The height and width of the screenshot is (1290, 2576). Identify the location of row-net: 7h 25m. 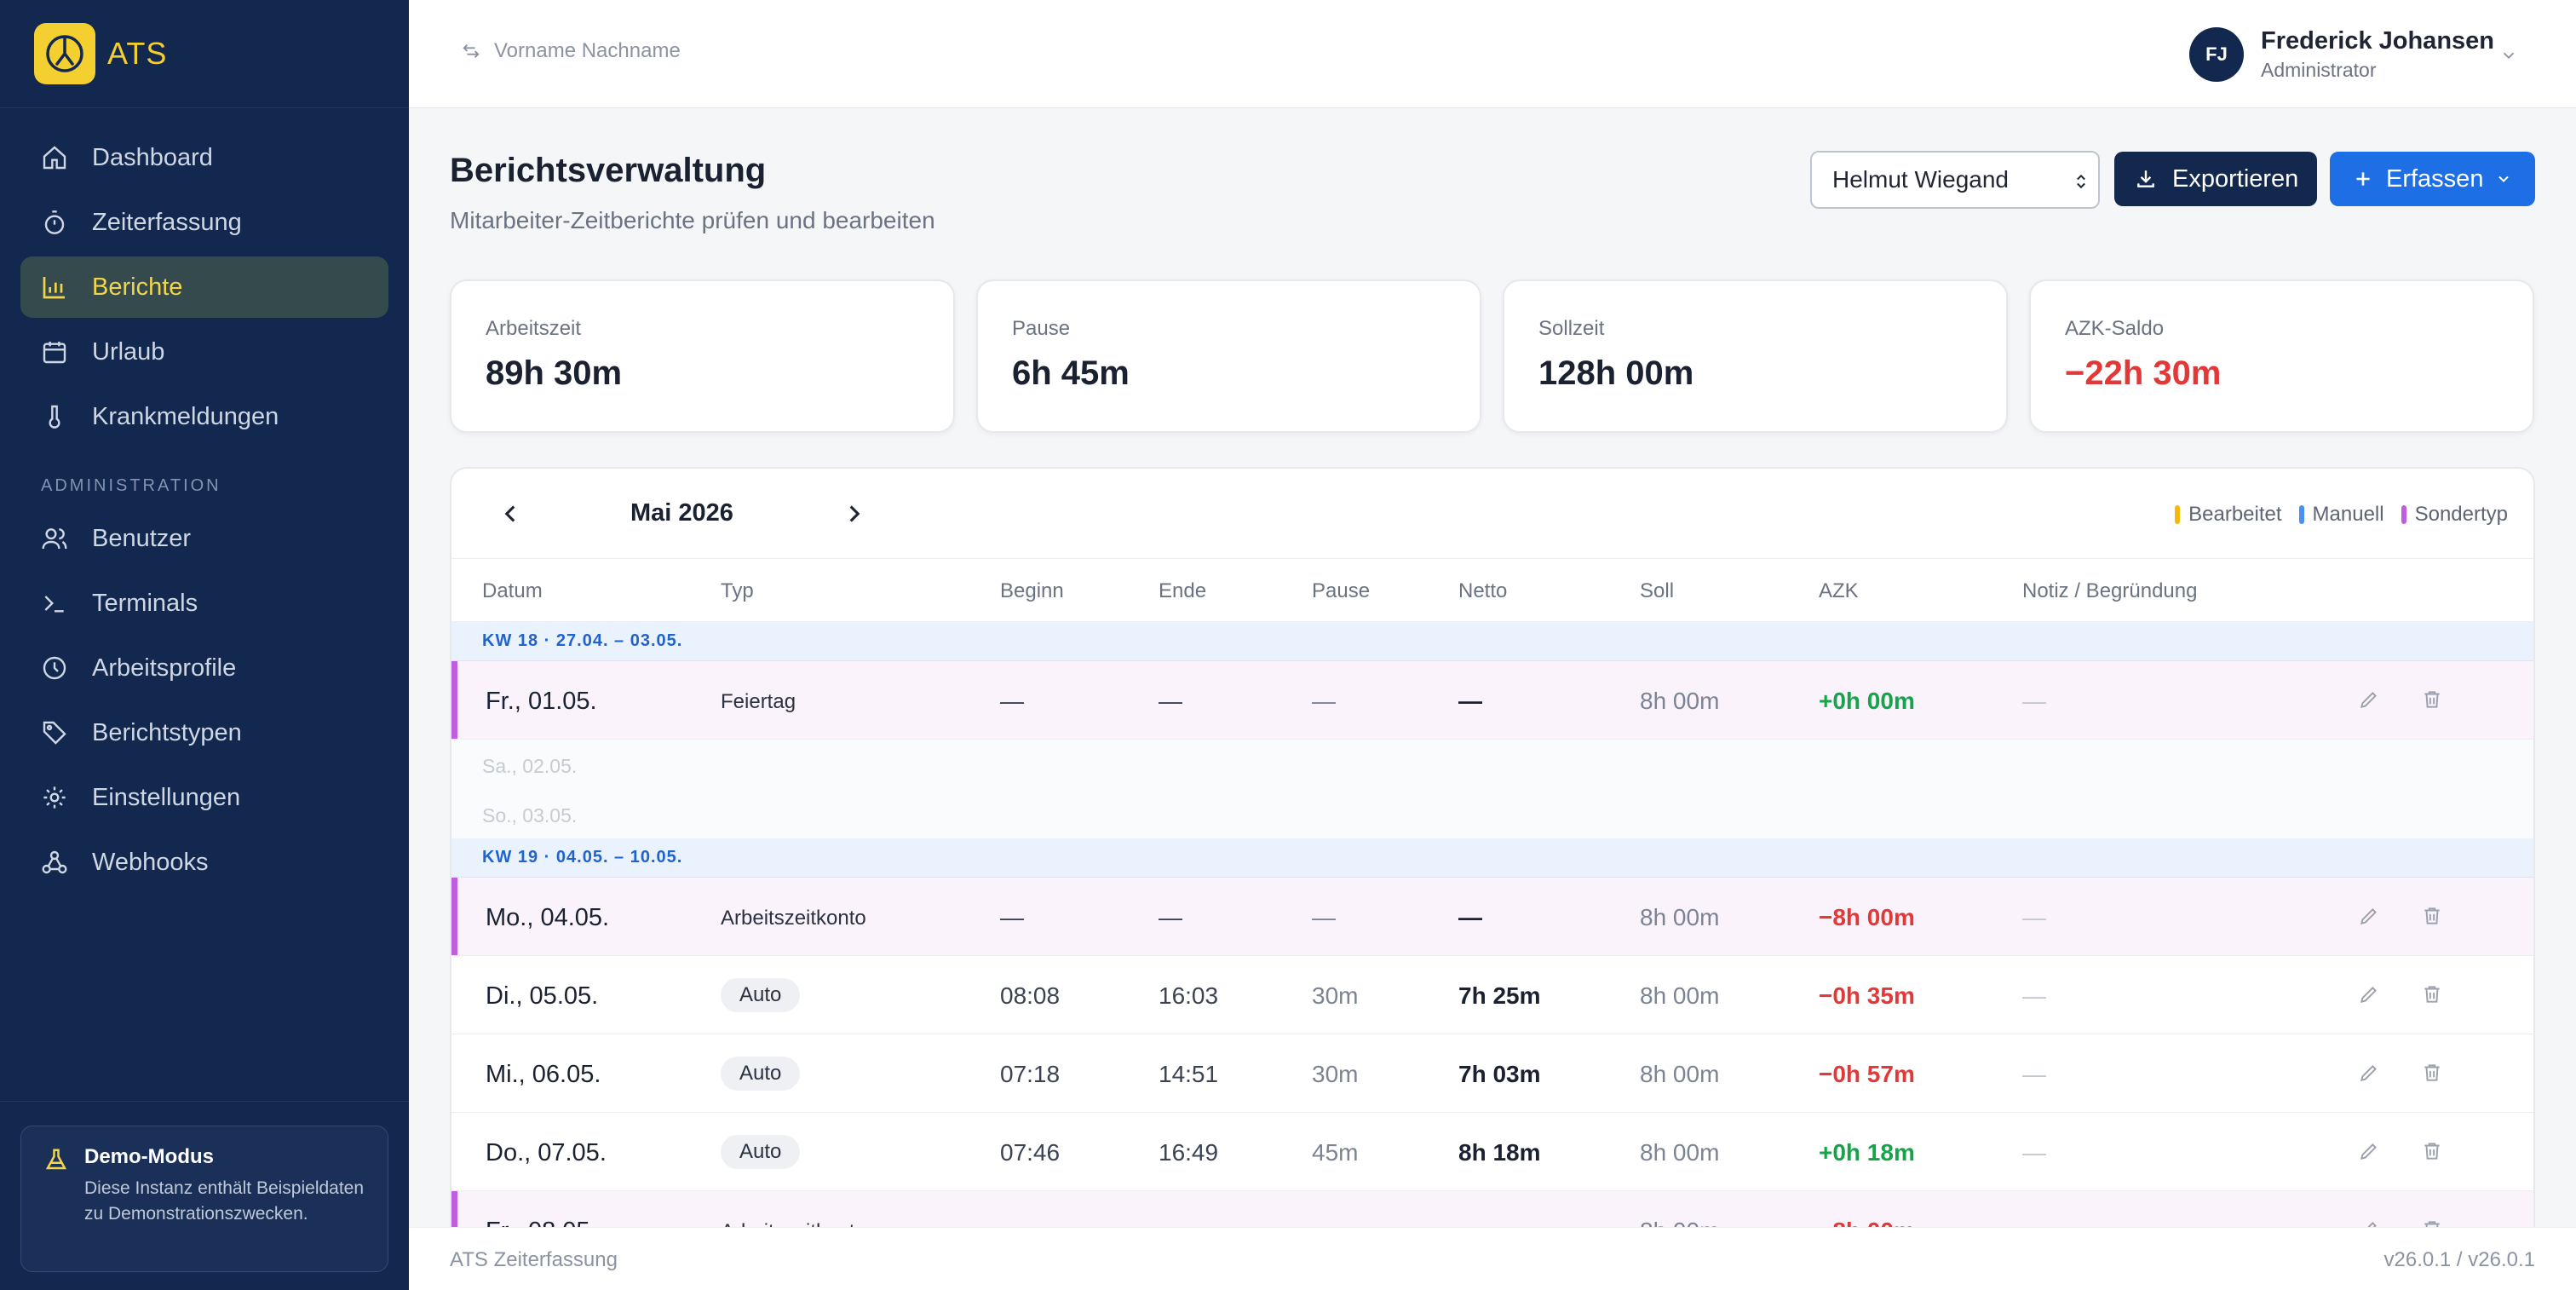
(1499, 995).